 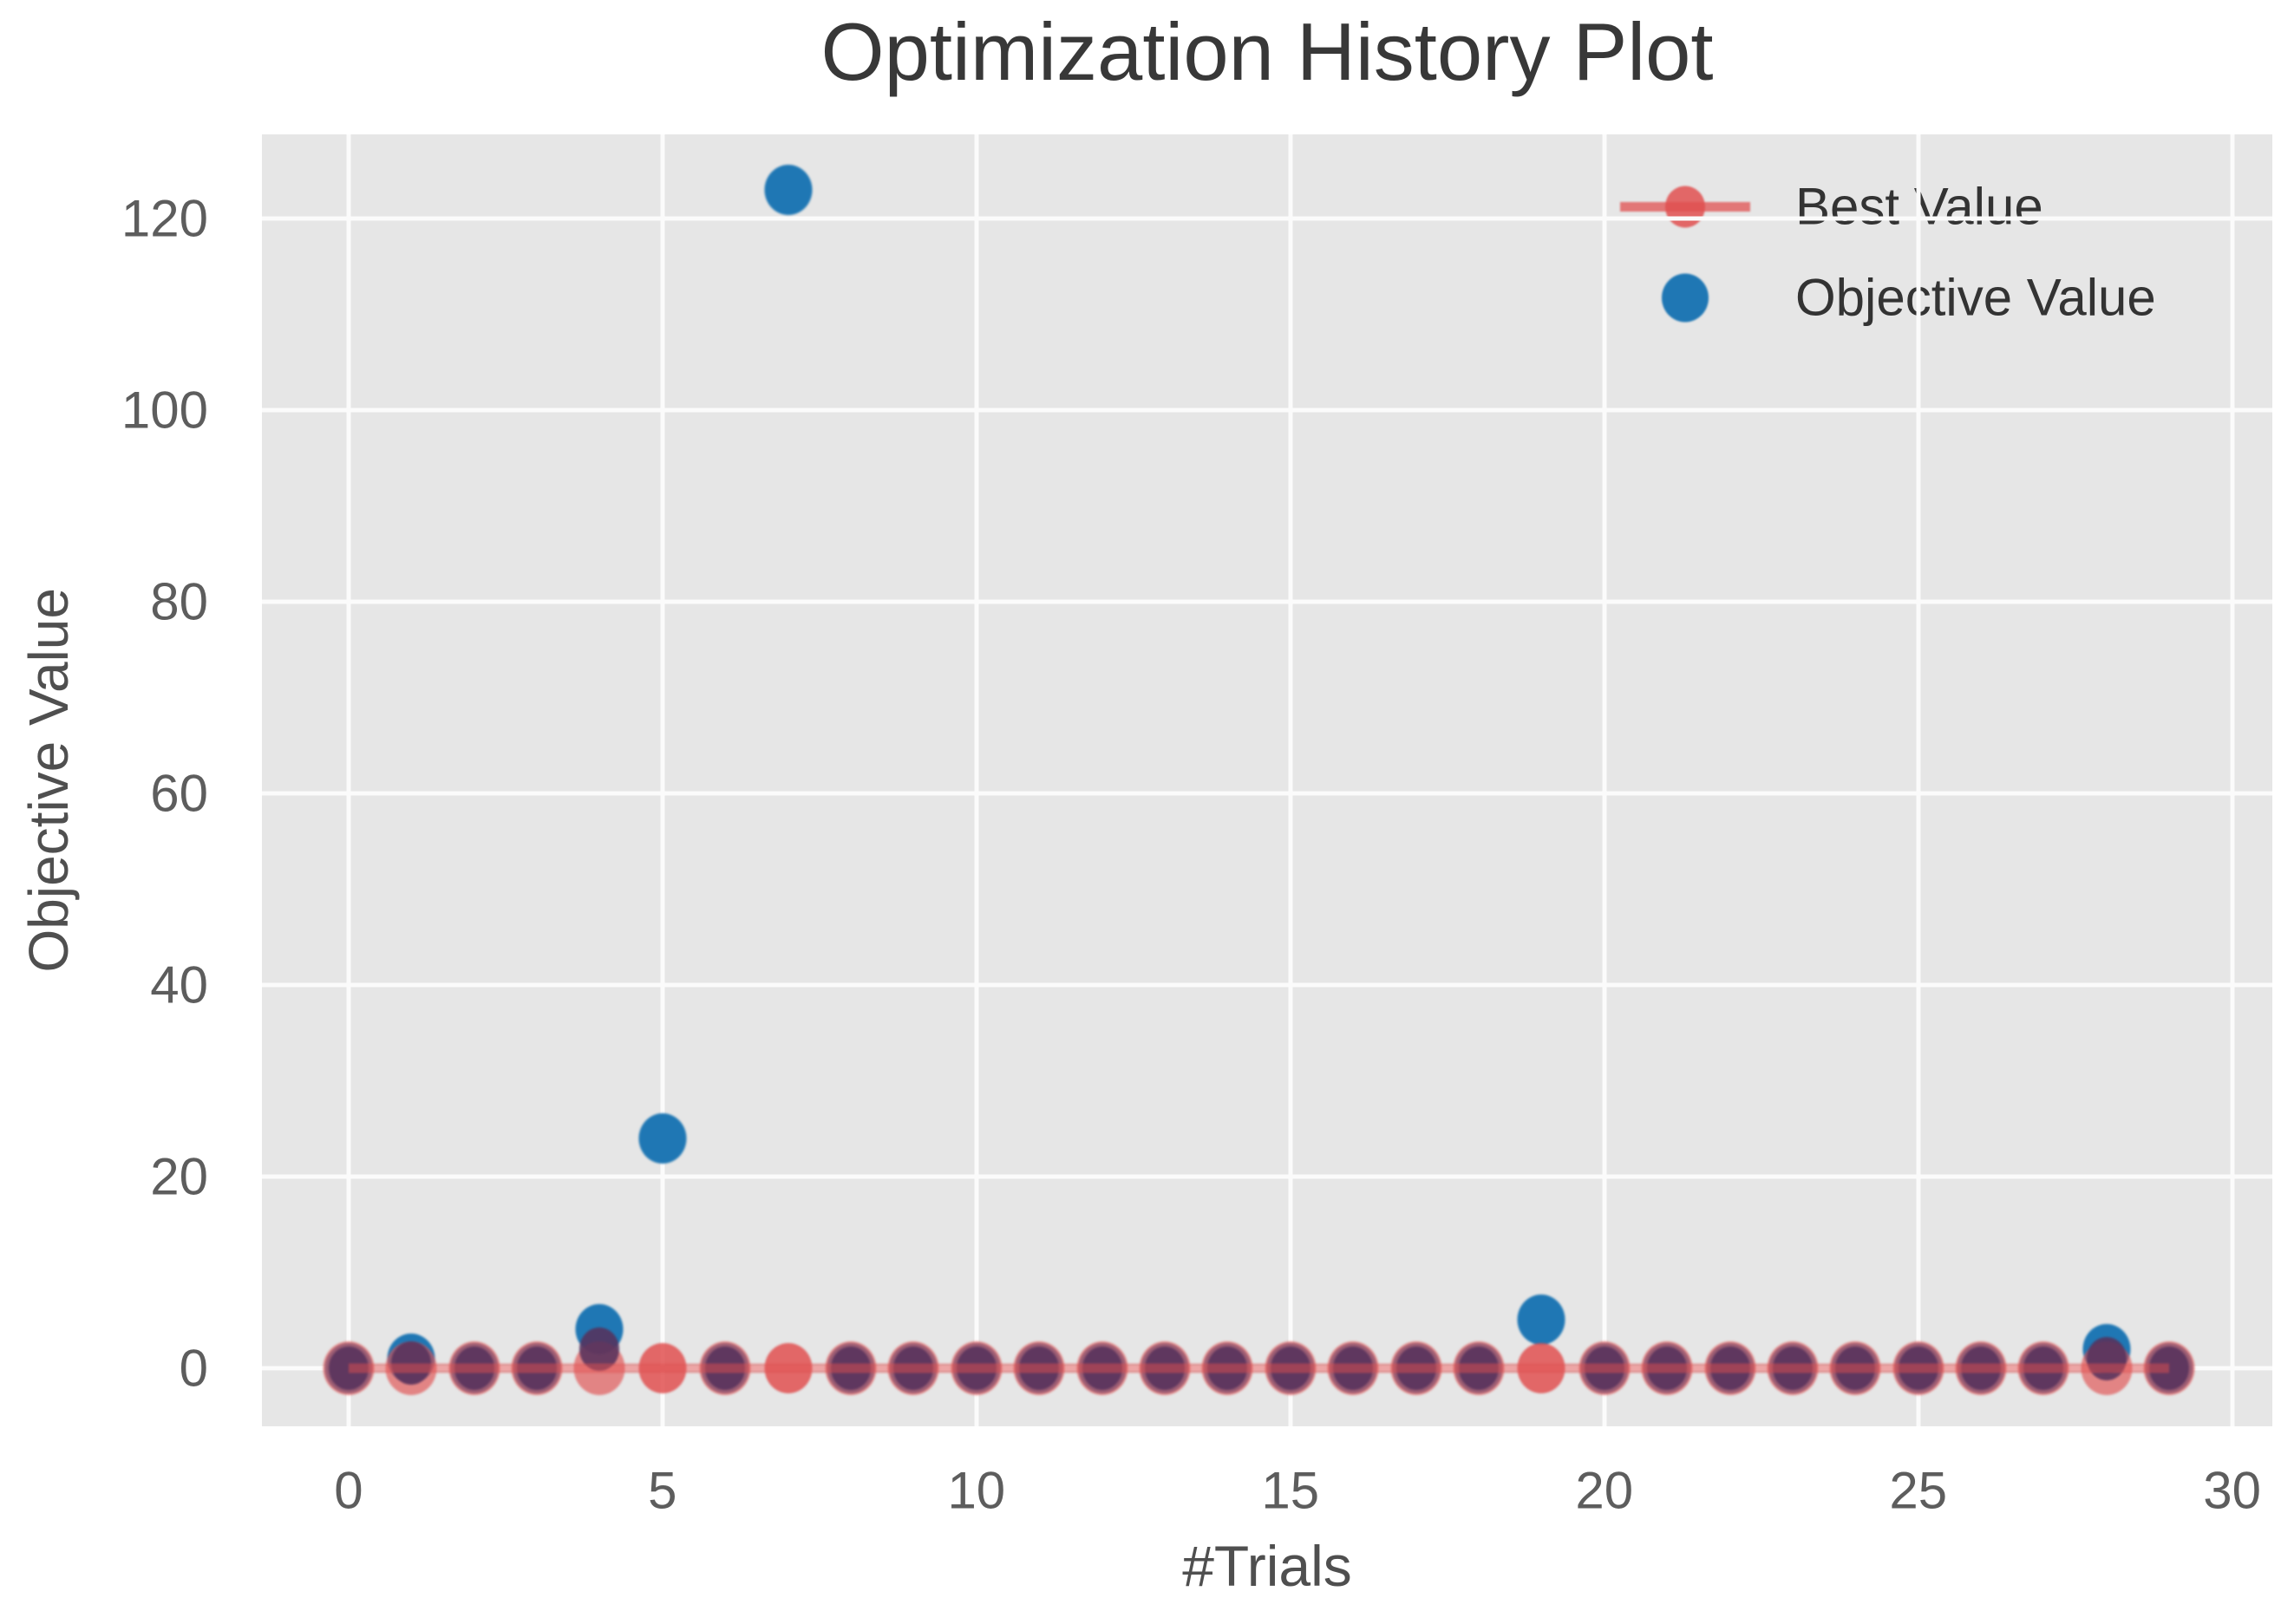 I want to click on x-tick-label-15: 15, so click(x=1290, y=1490).